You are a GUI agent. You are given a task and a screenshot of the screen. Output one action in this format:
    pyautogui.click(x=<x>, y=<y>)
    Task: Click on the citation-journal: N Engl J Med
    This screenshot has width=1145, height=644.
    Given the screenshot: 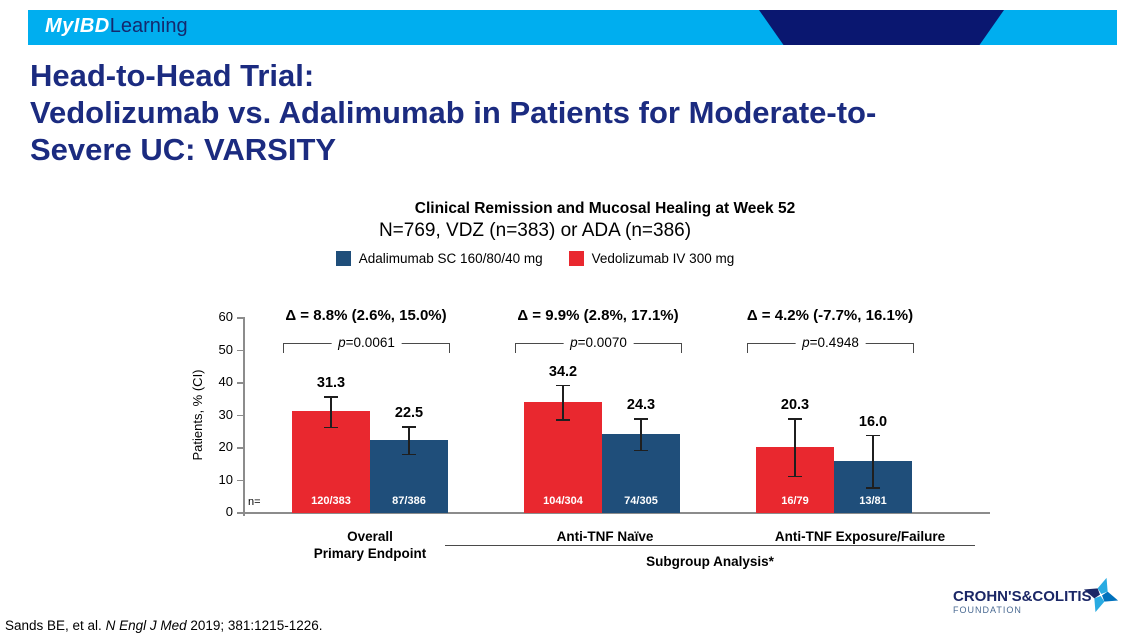 What is the action you would take?
    pyautogui.click(x=146, y=625)
    